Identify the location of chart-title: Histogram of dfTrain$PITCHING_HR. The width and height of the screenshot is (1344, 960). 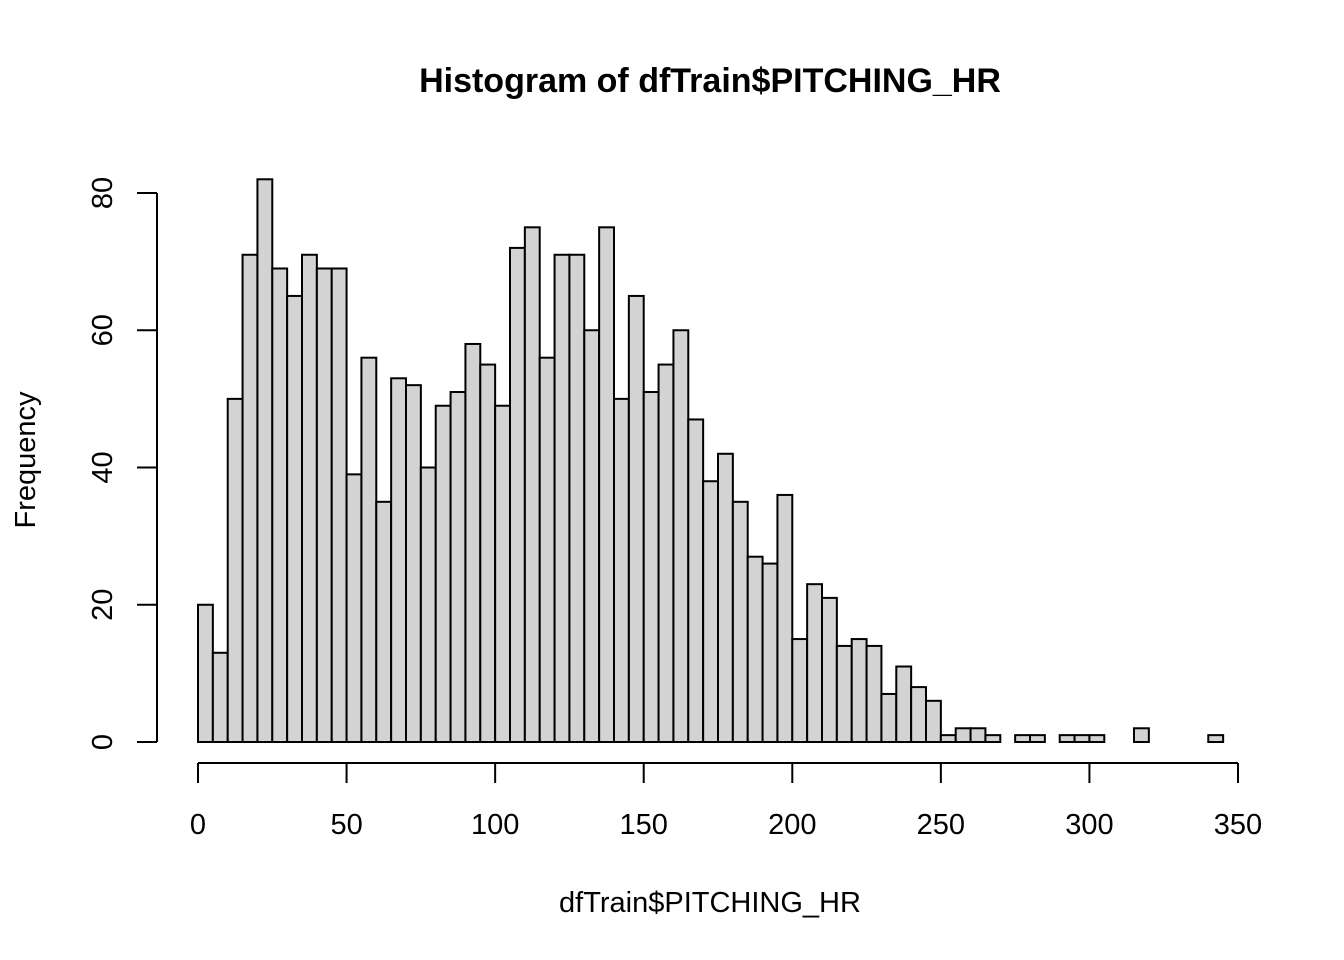
(710, 81).